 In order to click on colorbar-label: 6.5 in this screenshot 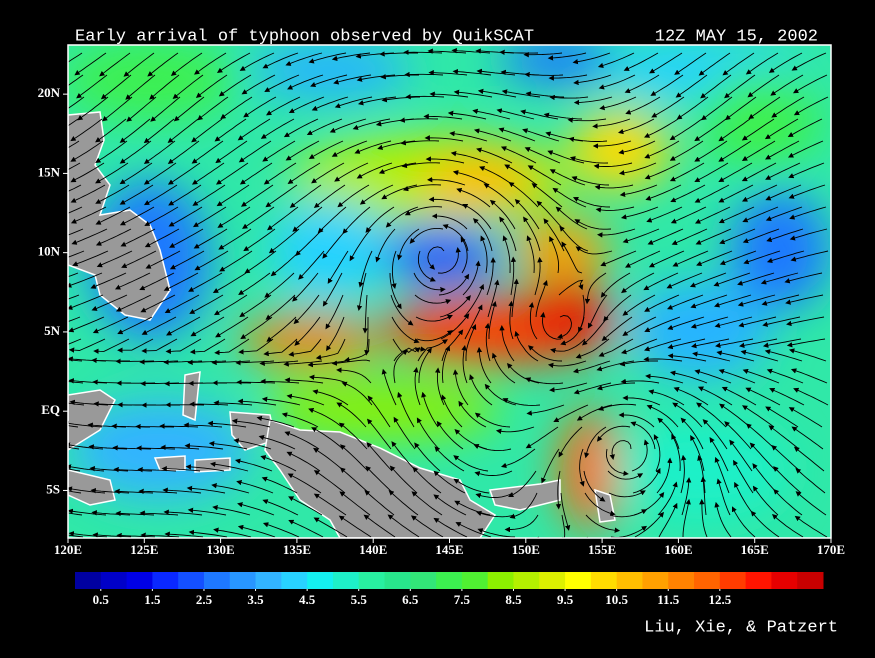, I will do `click(410, 599)`.